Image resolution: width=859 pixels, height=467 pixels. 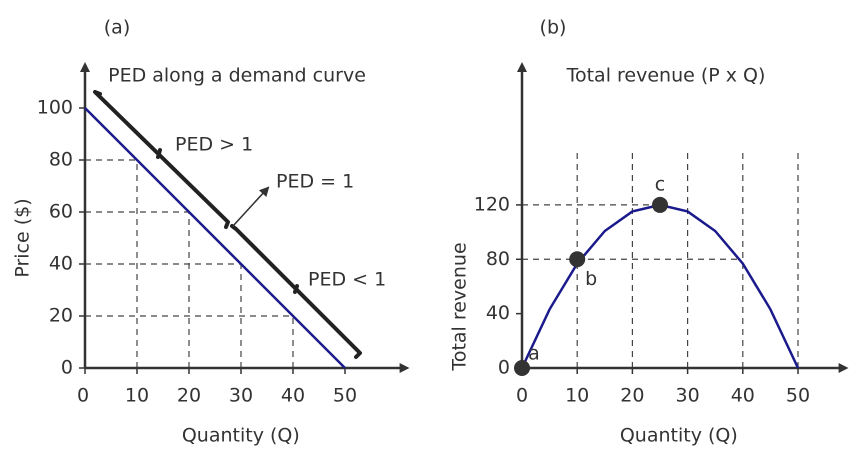 I want to click on y-axis-label: Total revenue, so click(x=460, y=306).